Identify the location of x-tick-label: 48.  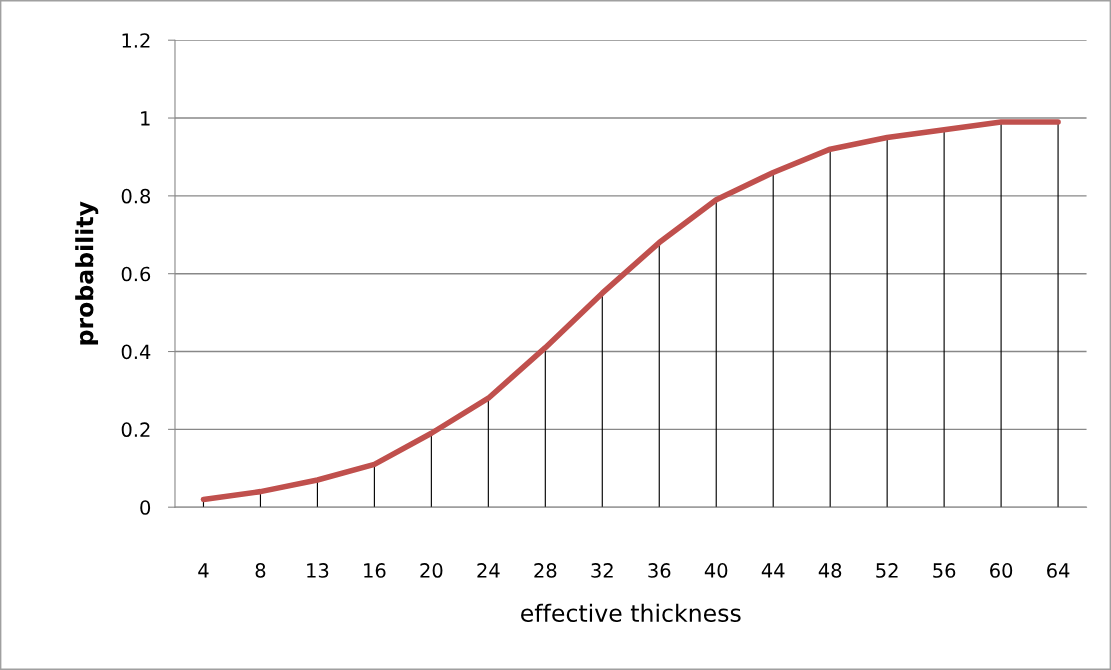
(830, 570).